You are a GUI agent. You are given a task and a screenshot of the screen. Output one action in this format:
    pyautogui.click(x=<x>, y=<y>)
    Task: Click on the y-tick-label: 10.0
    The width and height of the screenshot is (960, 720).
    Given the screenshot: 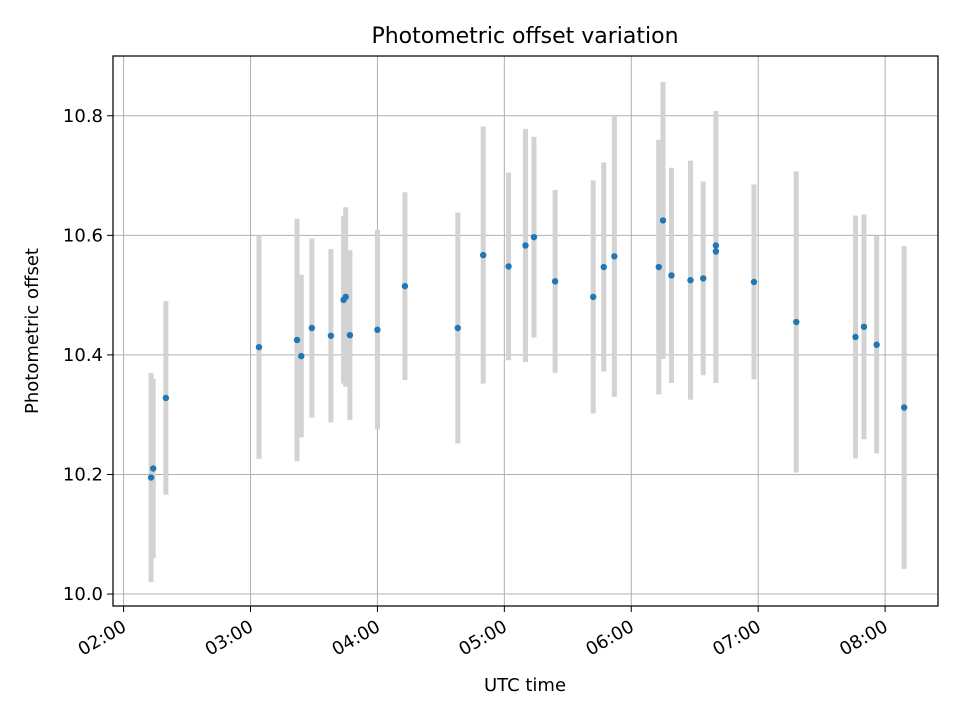 What is the action you would take?
    pyautogui.click(x=83, y=594)
    